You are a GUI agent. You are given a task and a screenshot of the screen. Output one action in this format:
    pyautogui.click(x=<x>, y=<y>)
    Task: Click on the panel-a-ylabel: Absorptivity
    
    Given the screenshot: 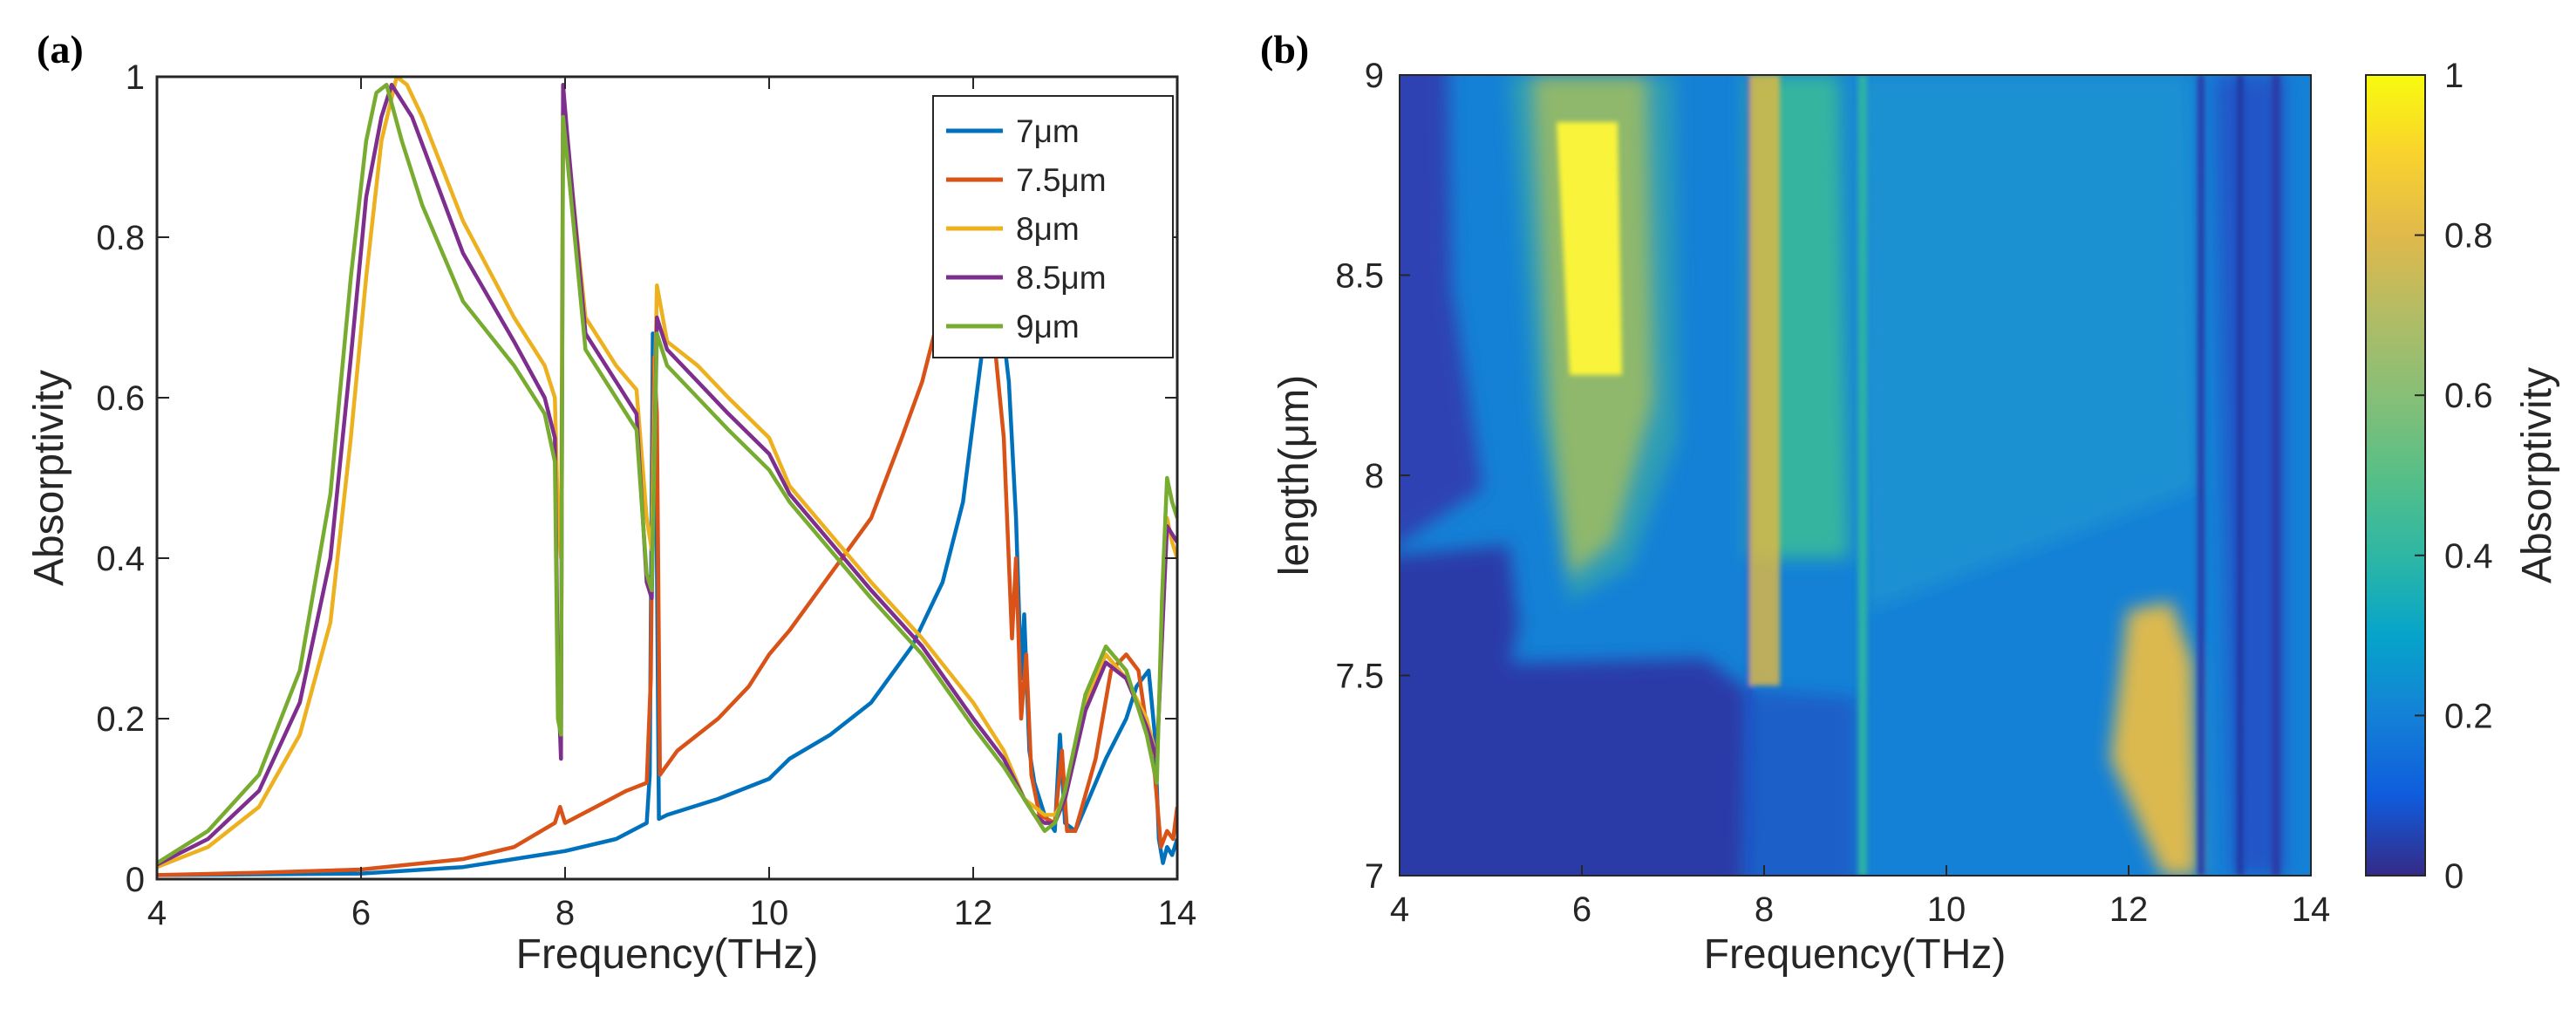 What is the action you would take?
    pyautogui.click(x=49, y=478)
    